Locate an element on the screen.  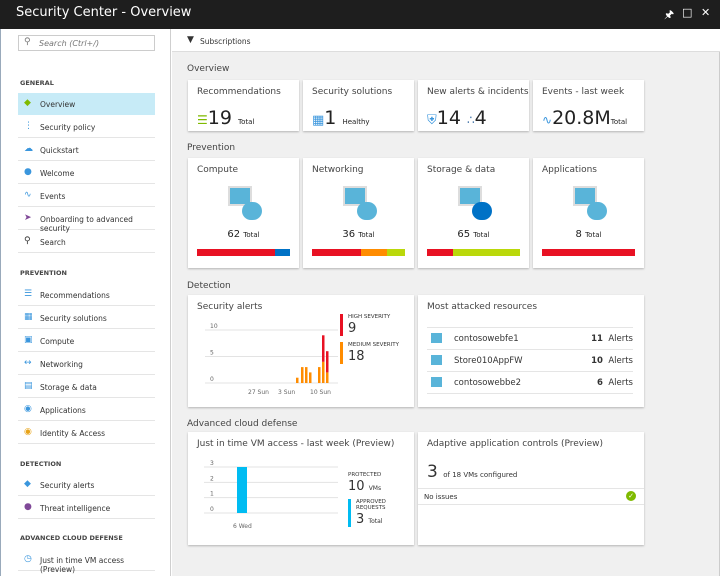
tile-networking: Networking 36 Total is located at coordinates (358, 213).